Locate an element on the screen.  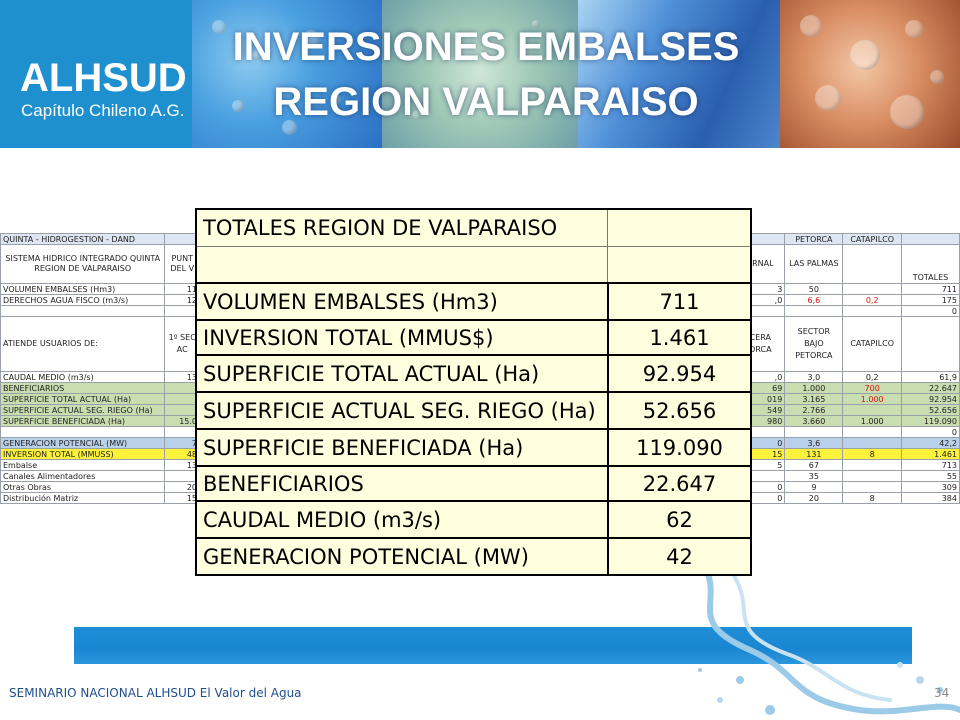
summary-value: 1.461 is located at coordinates (678, 337).